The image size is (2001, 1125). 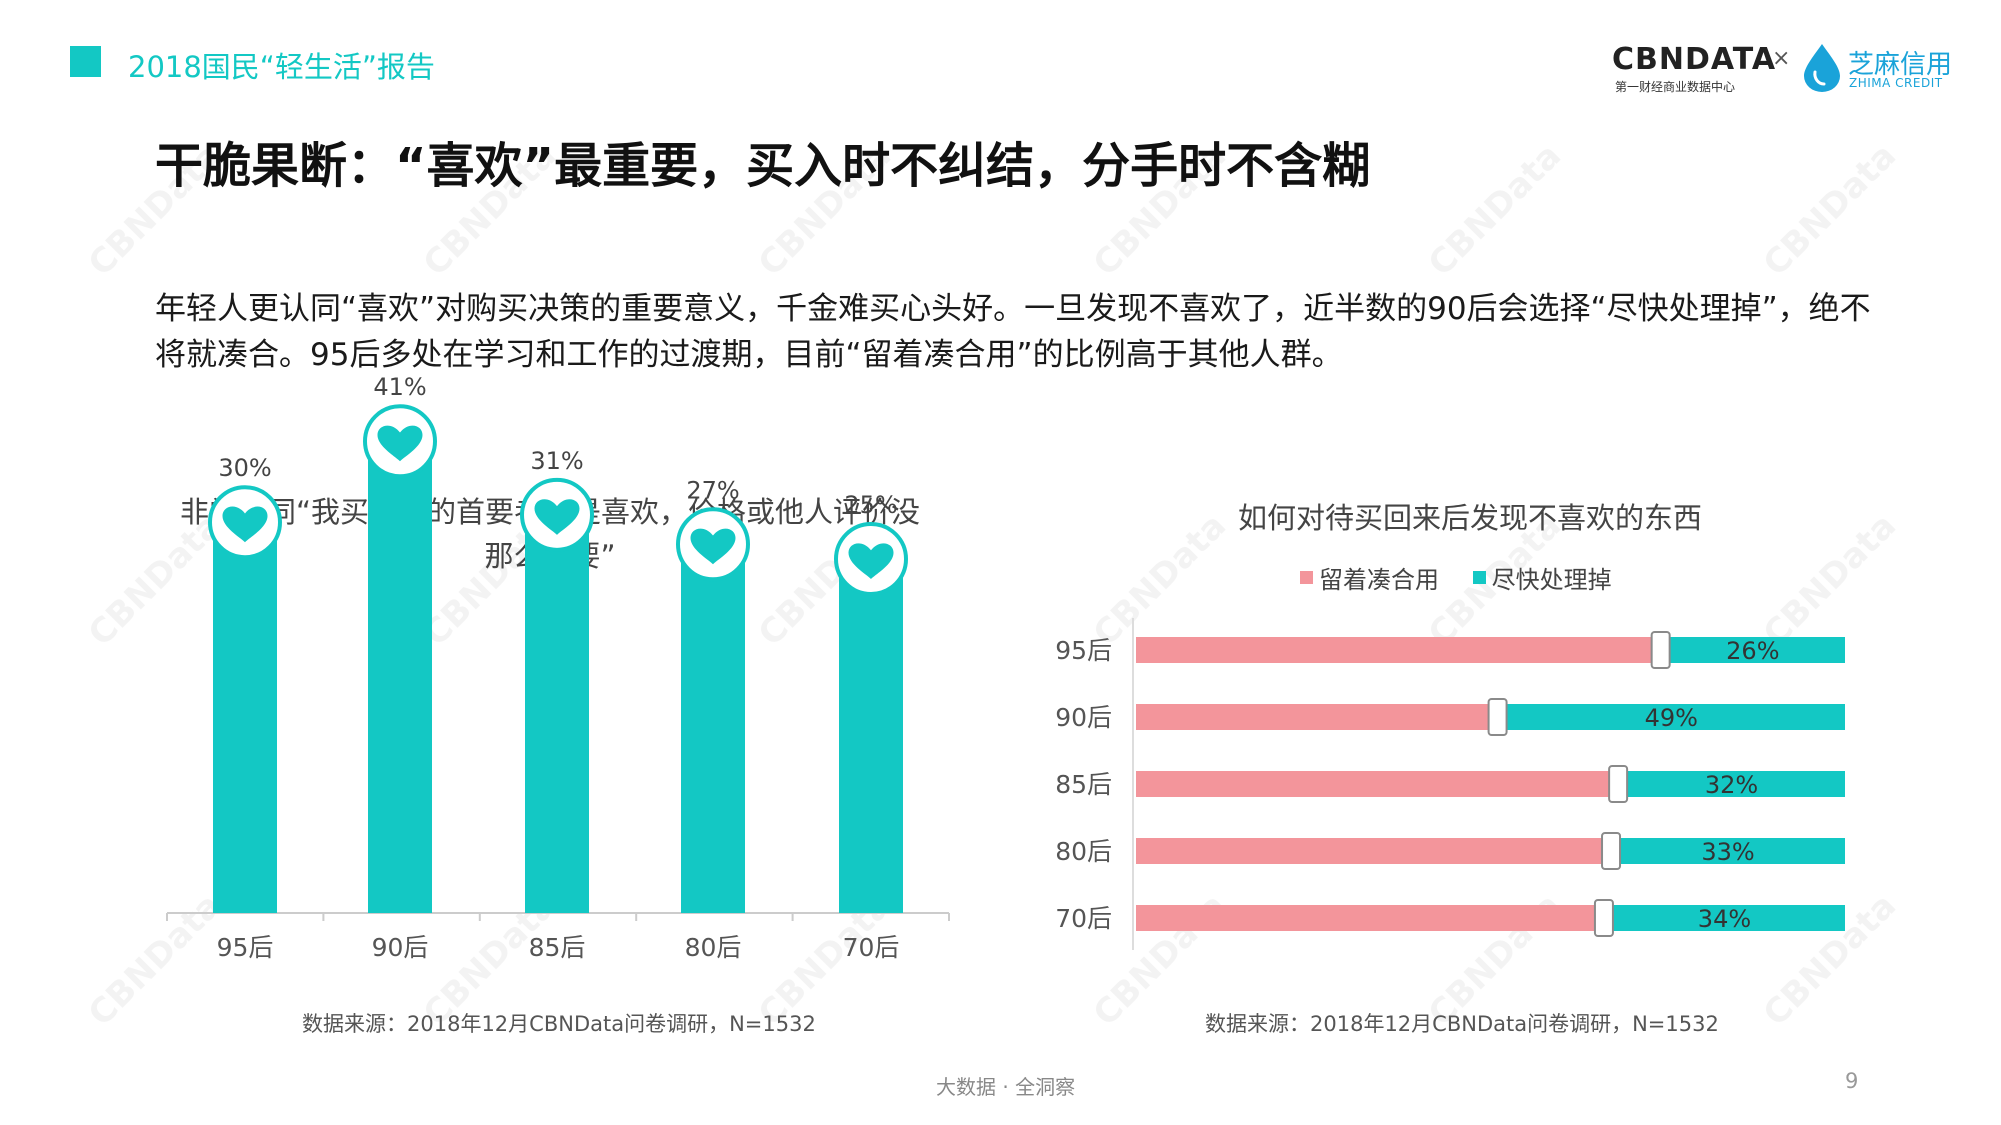 I want to click on stacked-row: 80后 33%, so click(x=1450, y=851).